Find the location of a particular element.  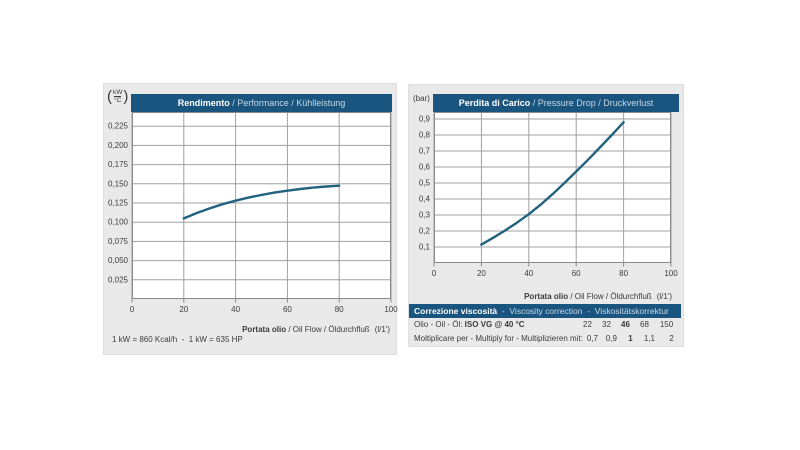

svg-text: 0,100 is located at coordinates (118, 222).